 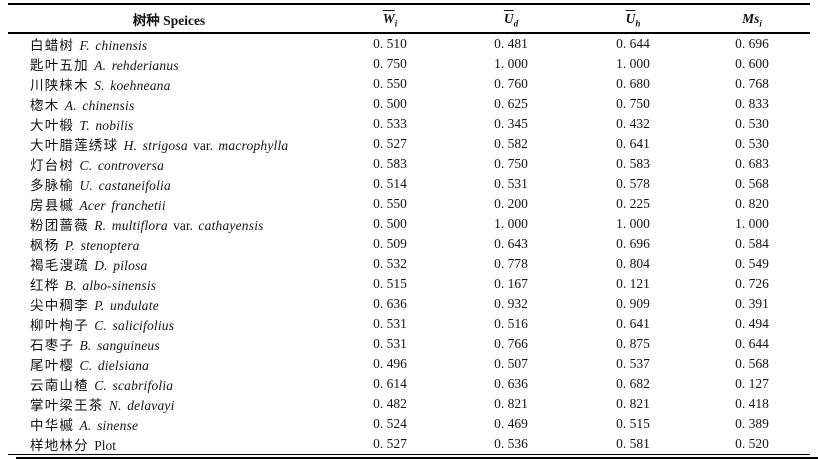 What do you see at coordinates (390, 123) in the screenshot?
I see `value-cell: 0. 533` at bounding box center [390, 123].